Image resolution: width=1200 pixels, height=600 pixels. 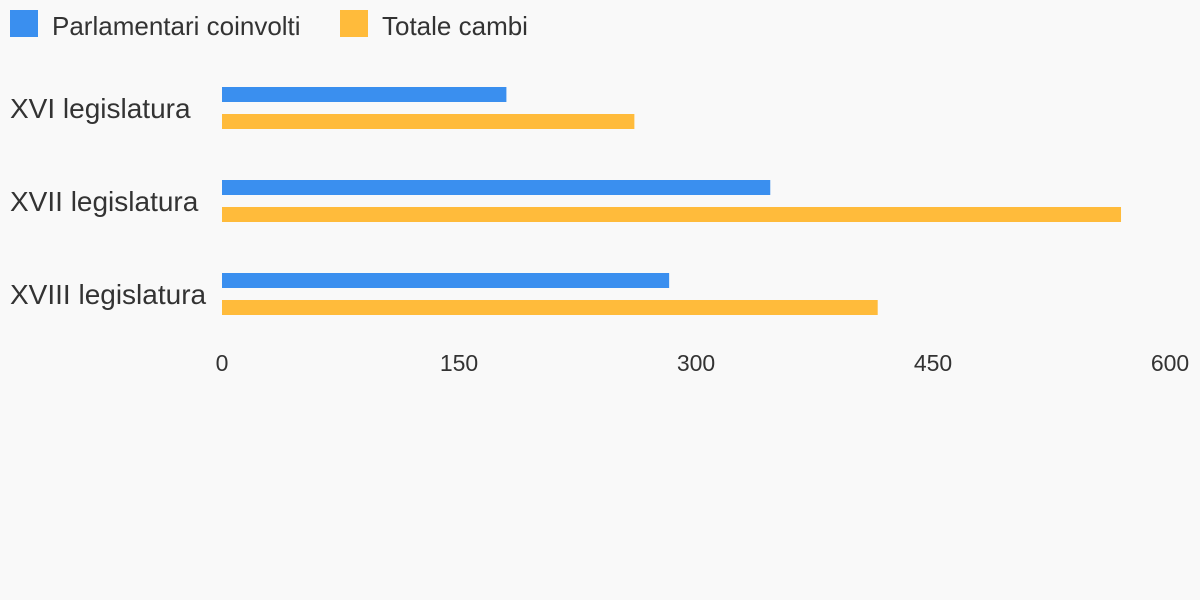 What do you see at coordinates (1170, 363) in the screenshot?
I see `x-tick-label-5: 600` at bounding box center [1170, 363].